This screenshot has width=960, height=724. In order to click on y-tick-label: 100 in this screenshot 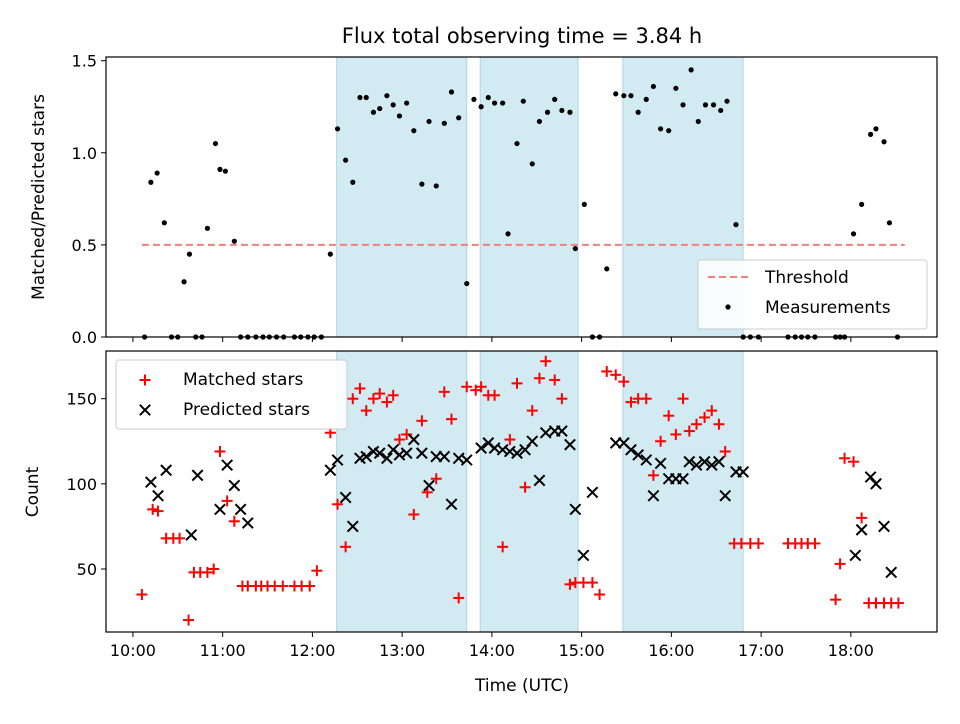, I will do `click(81, 484)`.